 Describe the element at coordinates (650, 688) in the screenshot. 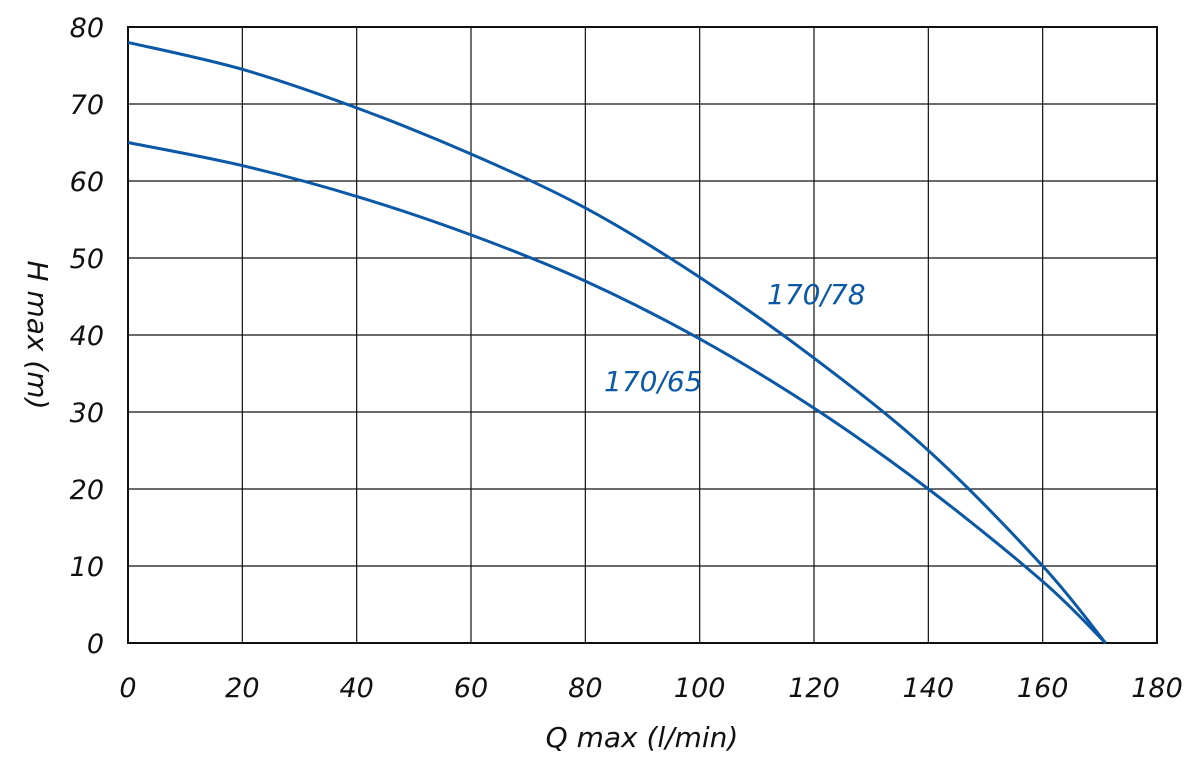

I see `x-tick-labels: 0 20 40 60 80 100 120 140 160 180` at that location.